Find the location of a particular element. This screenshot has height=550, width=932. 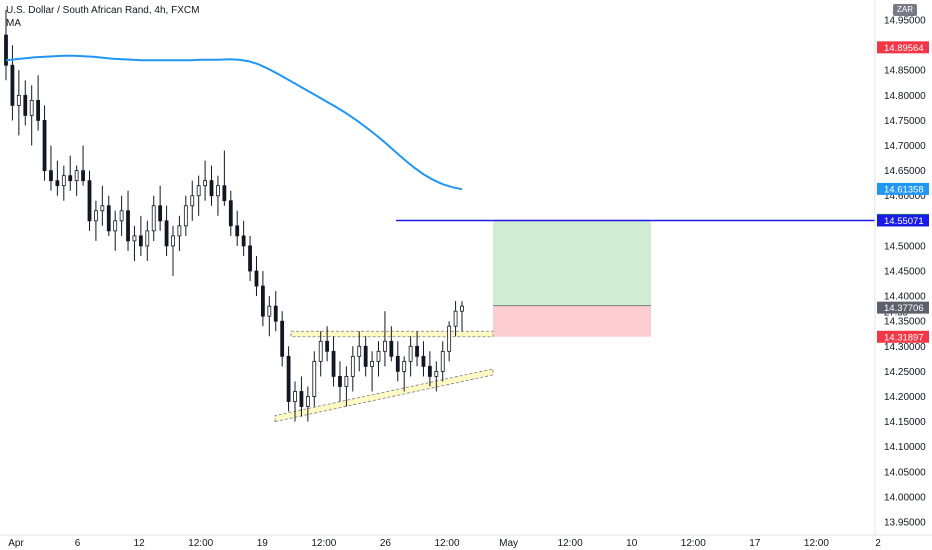

price-label: 14.61358 is located at coordinates (903, 188).